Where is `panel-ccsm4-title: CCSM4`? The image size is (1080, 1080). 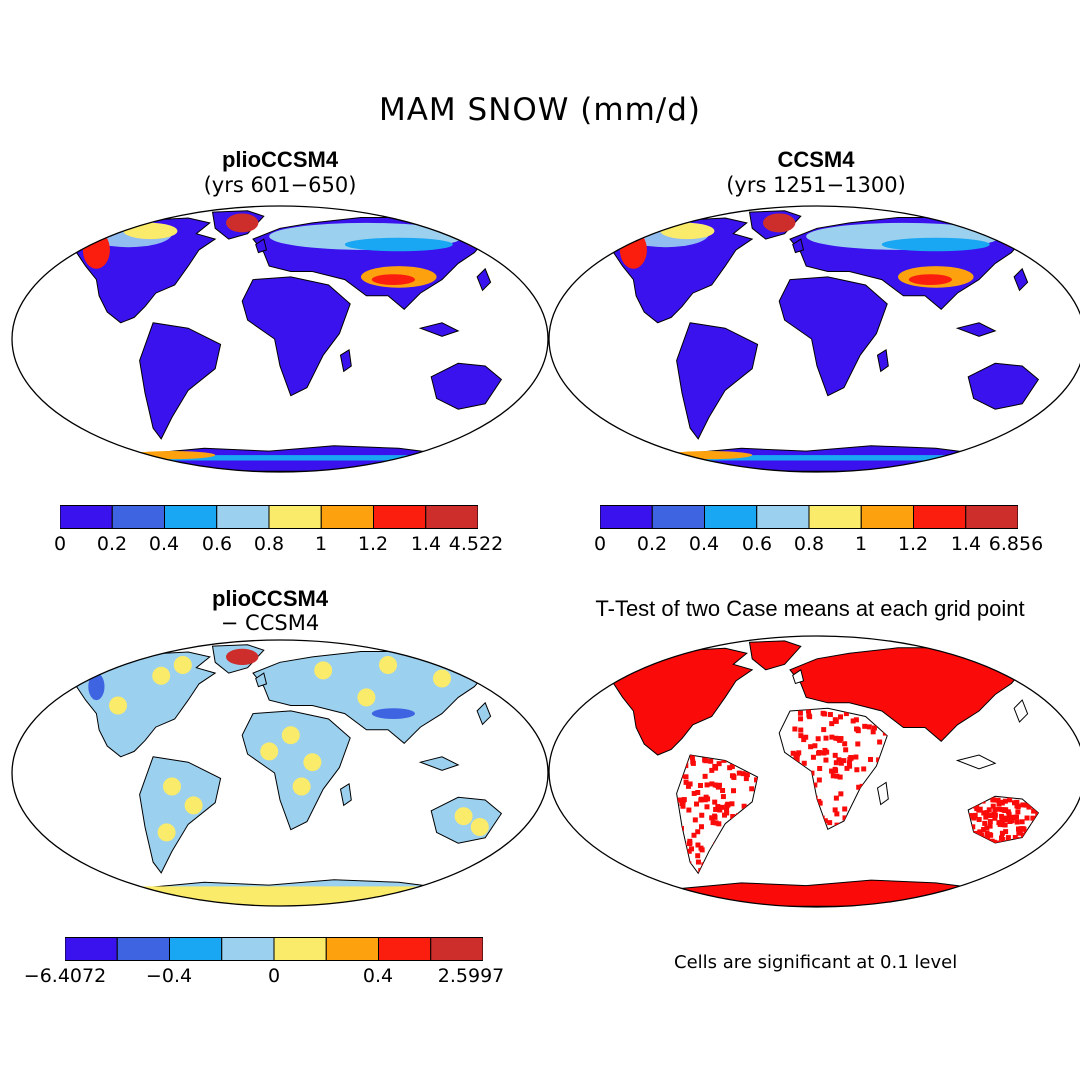
panel-ccsm4-title: CCSM4 is located at coordinates (816, 159).